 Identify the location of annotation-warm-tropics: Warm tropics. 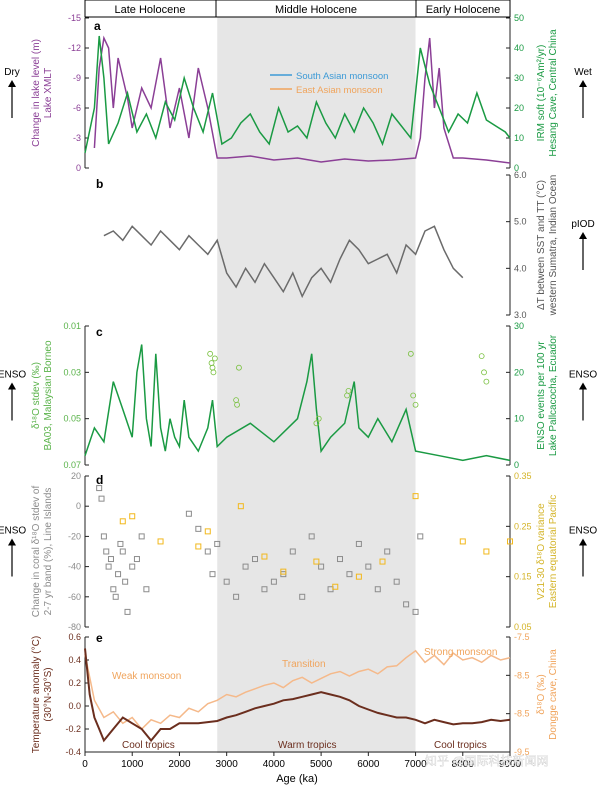
(307, 745).